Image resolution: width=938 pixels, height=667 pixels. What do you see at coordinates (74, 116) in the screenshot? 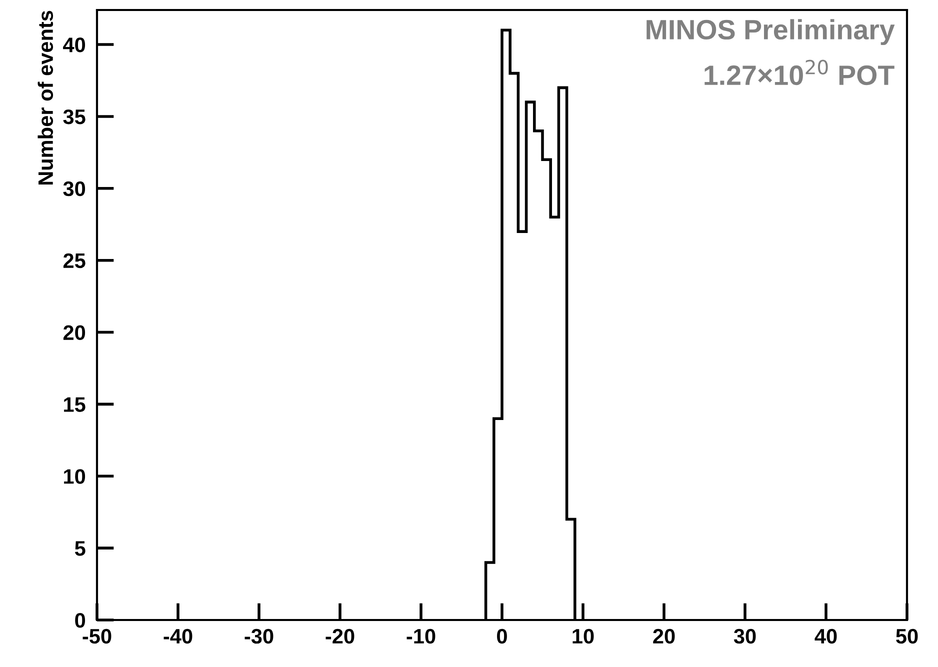
I see `y-tick-label: 35` at bounding box center [74, 116].